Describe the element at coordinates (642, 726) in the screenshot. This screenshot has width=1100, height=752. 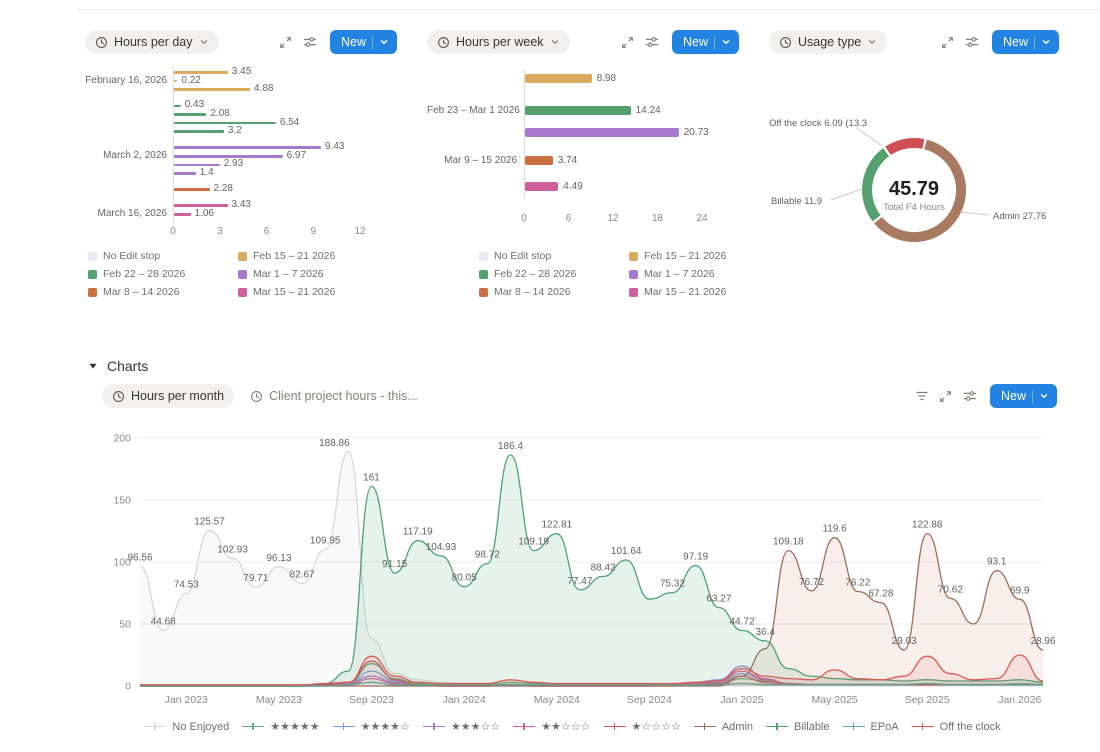
I see `legend-item: ★☆☆☆☆` at that location.